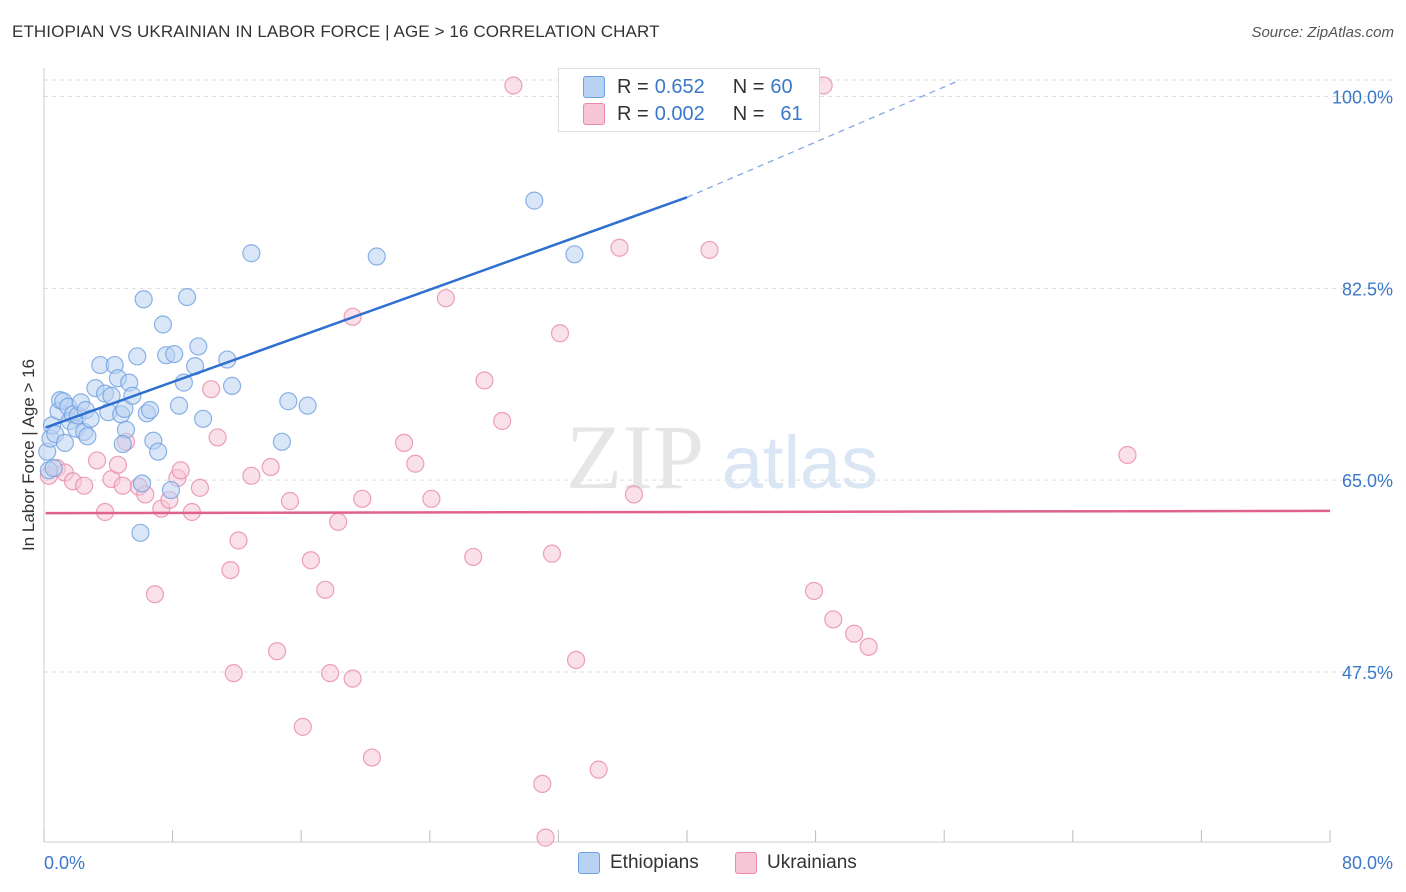 This screenshot has height=892, width=1406. Describe the element at coordinates (1367, 673) in the screenshot. I see `y-tick-label: 47.5%` at that location.